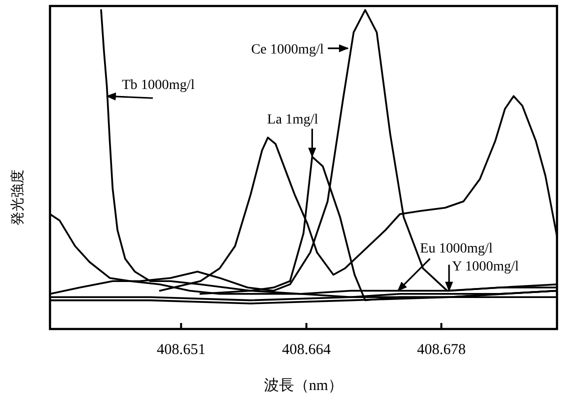 This screenshot has height=406, width=568. What do you see at coordinates (304, 385) in the screenshot?
I see `x-axis-title: 波長（nm）` at bounding box center [304, 385].